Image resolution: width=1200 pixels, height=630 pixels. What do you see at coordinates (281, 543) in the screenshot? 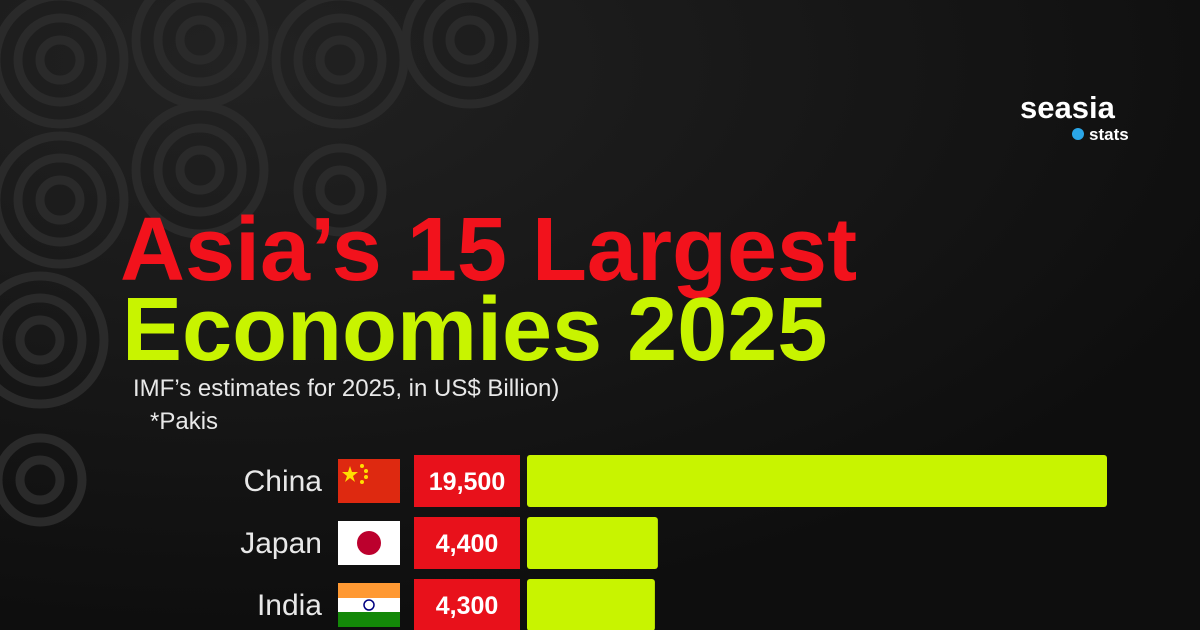
I see `category-label: Japan` at bounding box center [281, 543].